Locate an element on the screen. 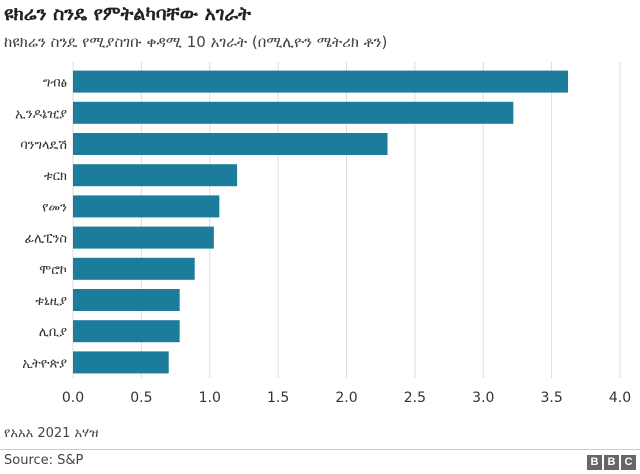 The height and width of the screenshot is (474, 640). x-tick-label: 0.0 is located at coordinates (73, 397).